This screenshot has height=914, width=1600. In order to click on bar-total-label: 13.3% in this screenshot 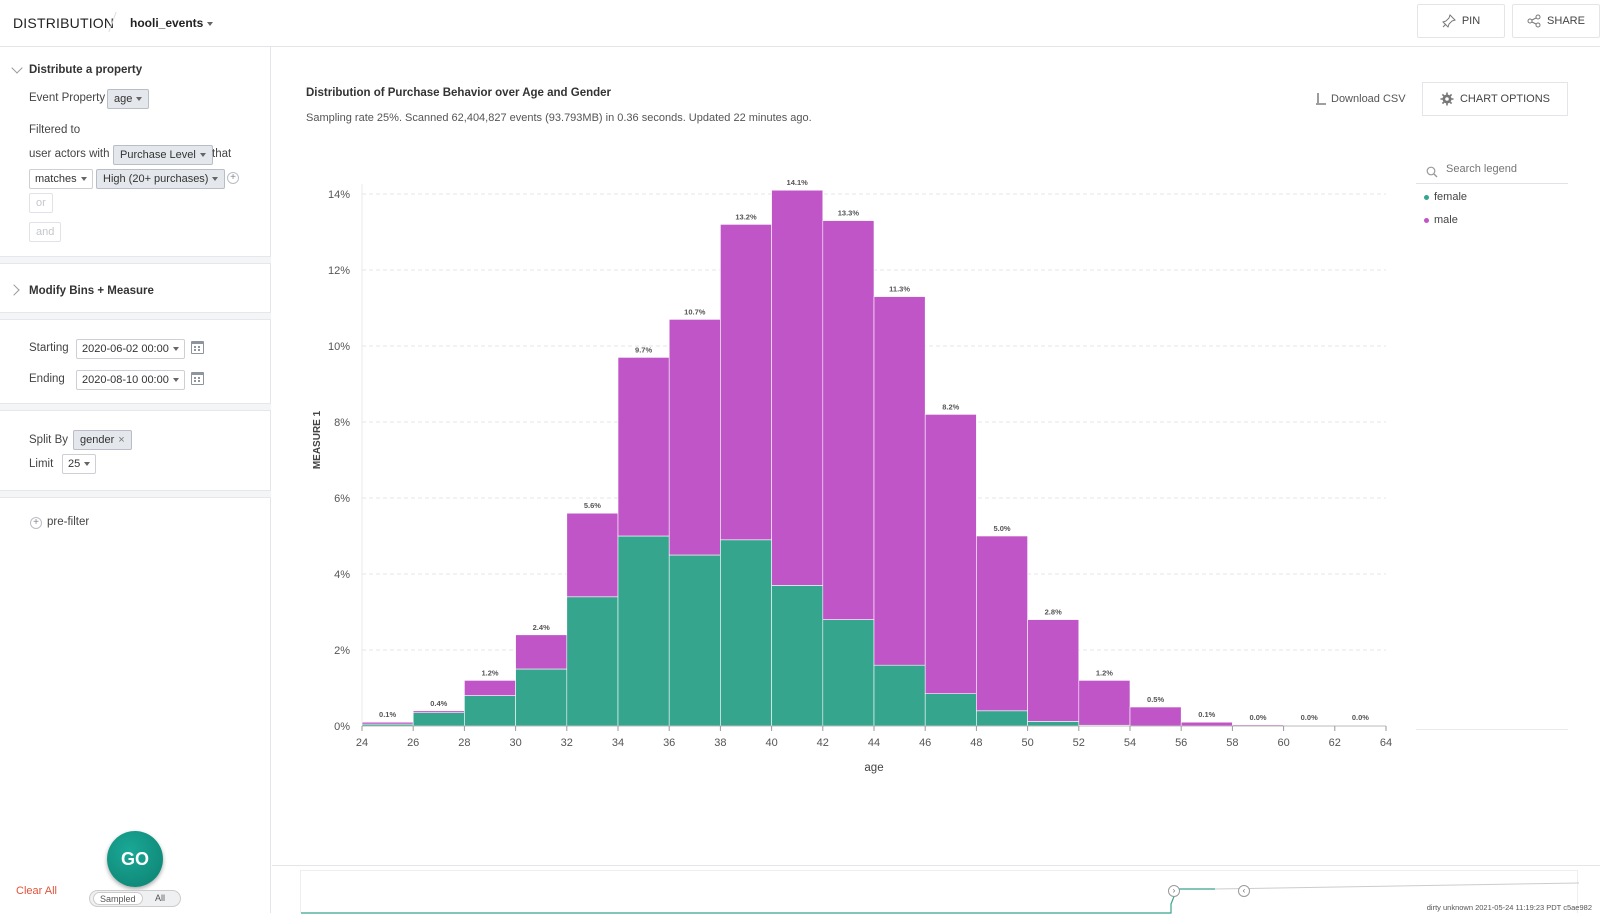, I will do `click(849, 213)`.